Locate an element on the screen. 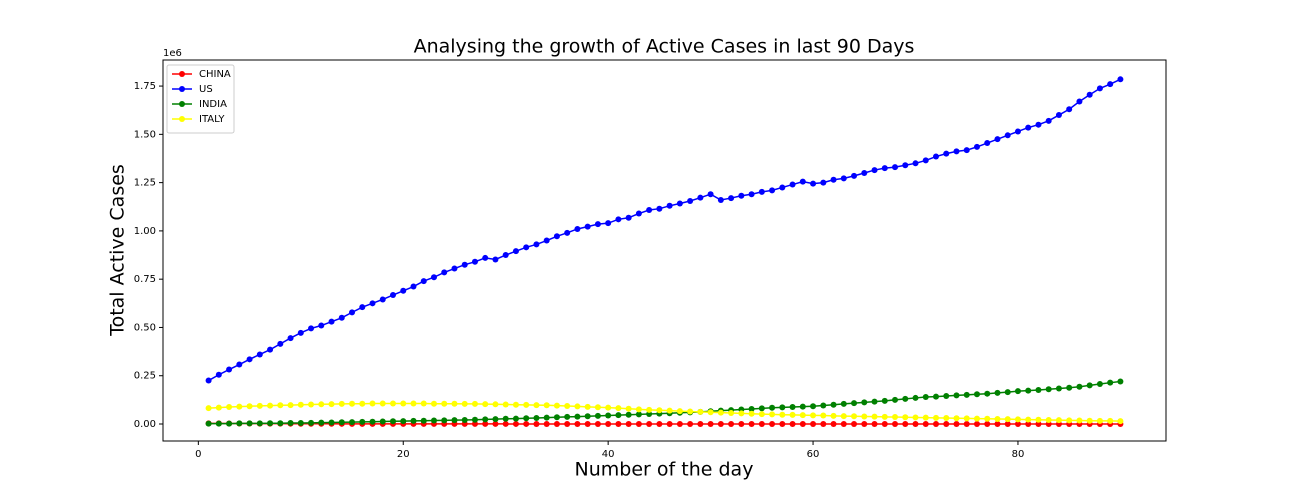  y-axis-label: Total Active Cases is located at coordinates (118, 250).